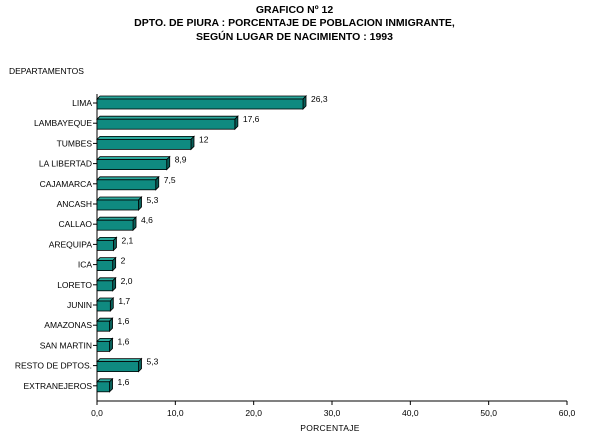 This screenshot has width=589, height=448. Describe the element at coordinates (410, 413) in the screenshot. I see `x-tick-label: 40,0` at that location.